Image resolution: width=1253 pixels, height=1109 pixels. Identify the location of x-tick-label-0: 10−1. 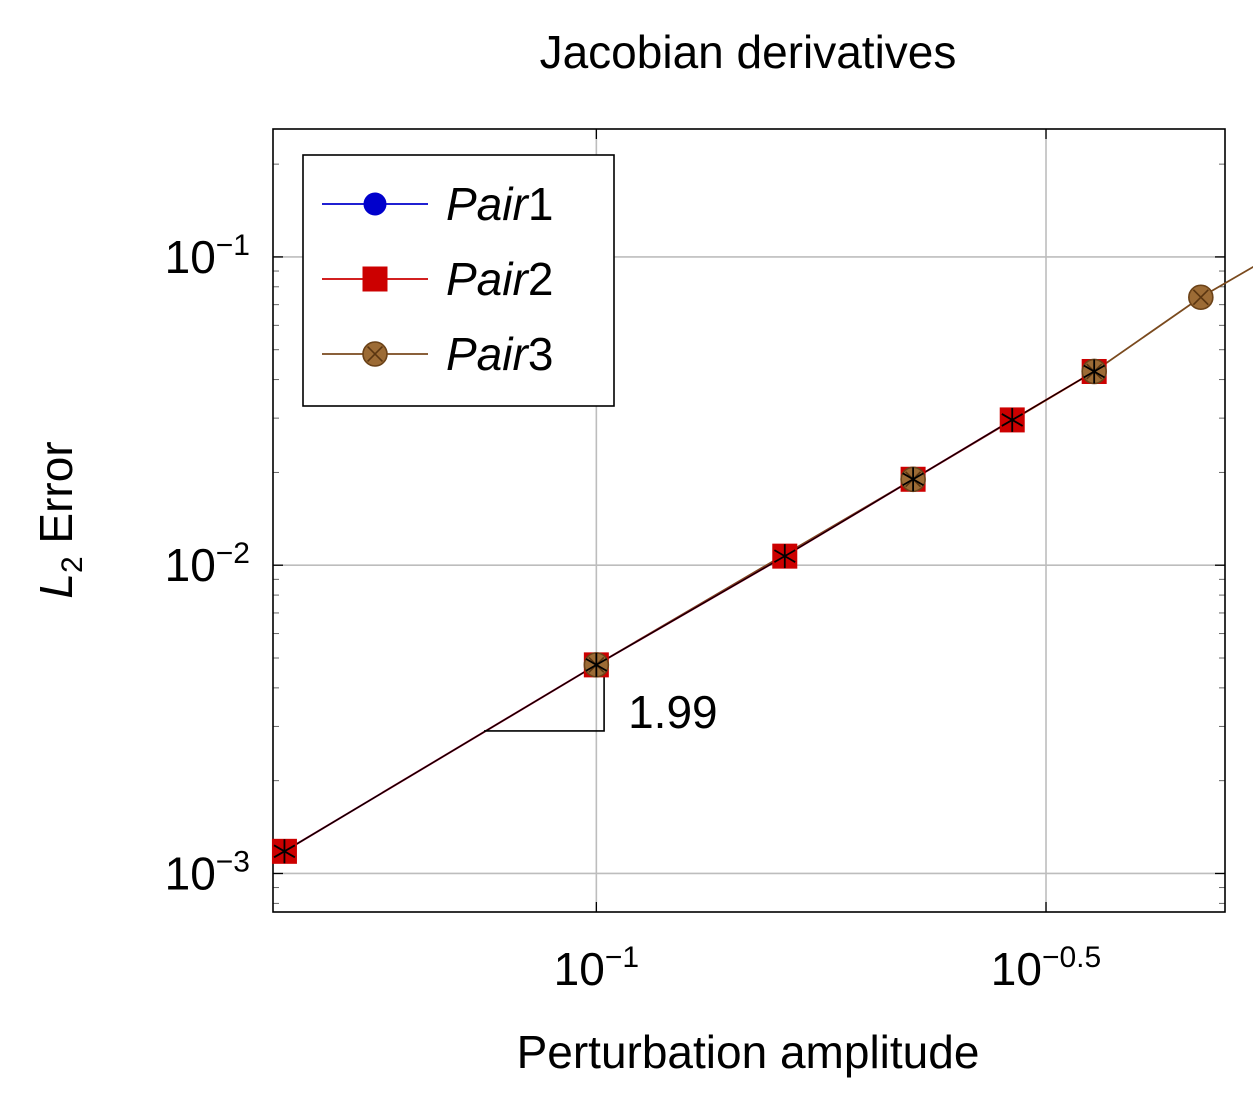
(596, 968).